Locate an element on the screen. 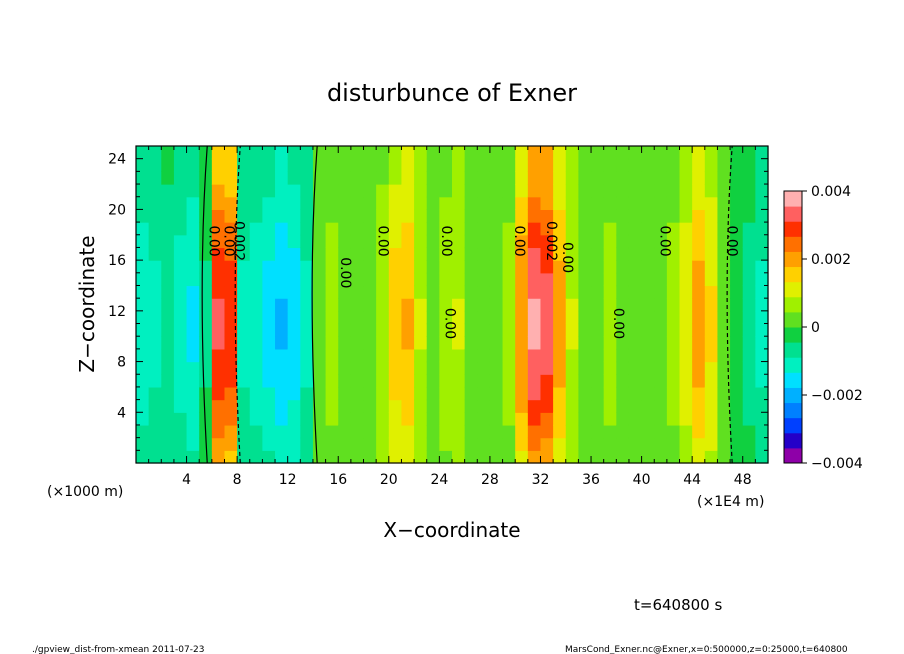 This screenshot has height=654, width=904. x-tick-label: 32 is located at coordinates (541, 480).